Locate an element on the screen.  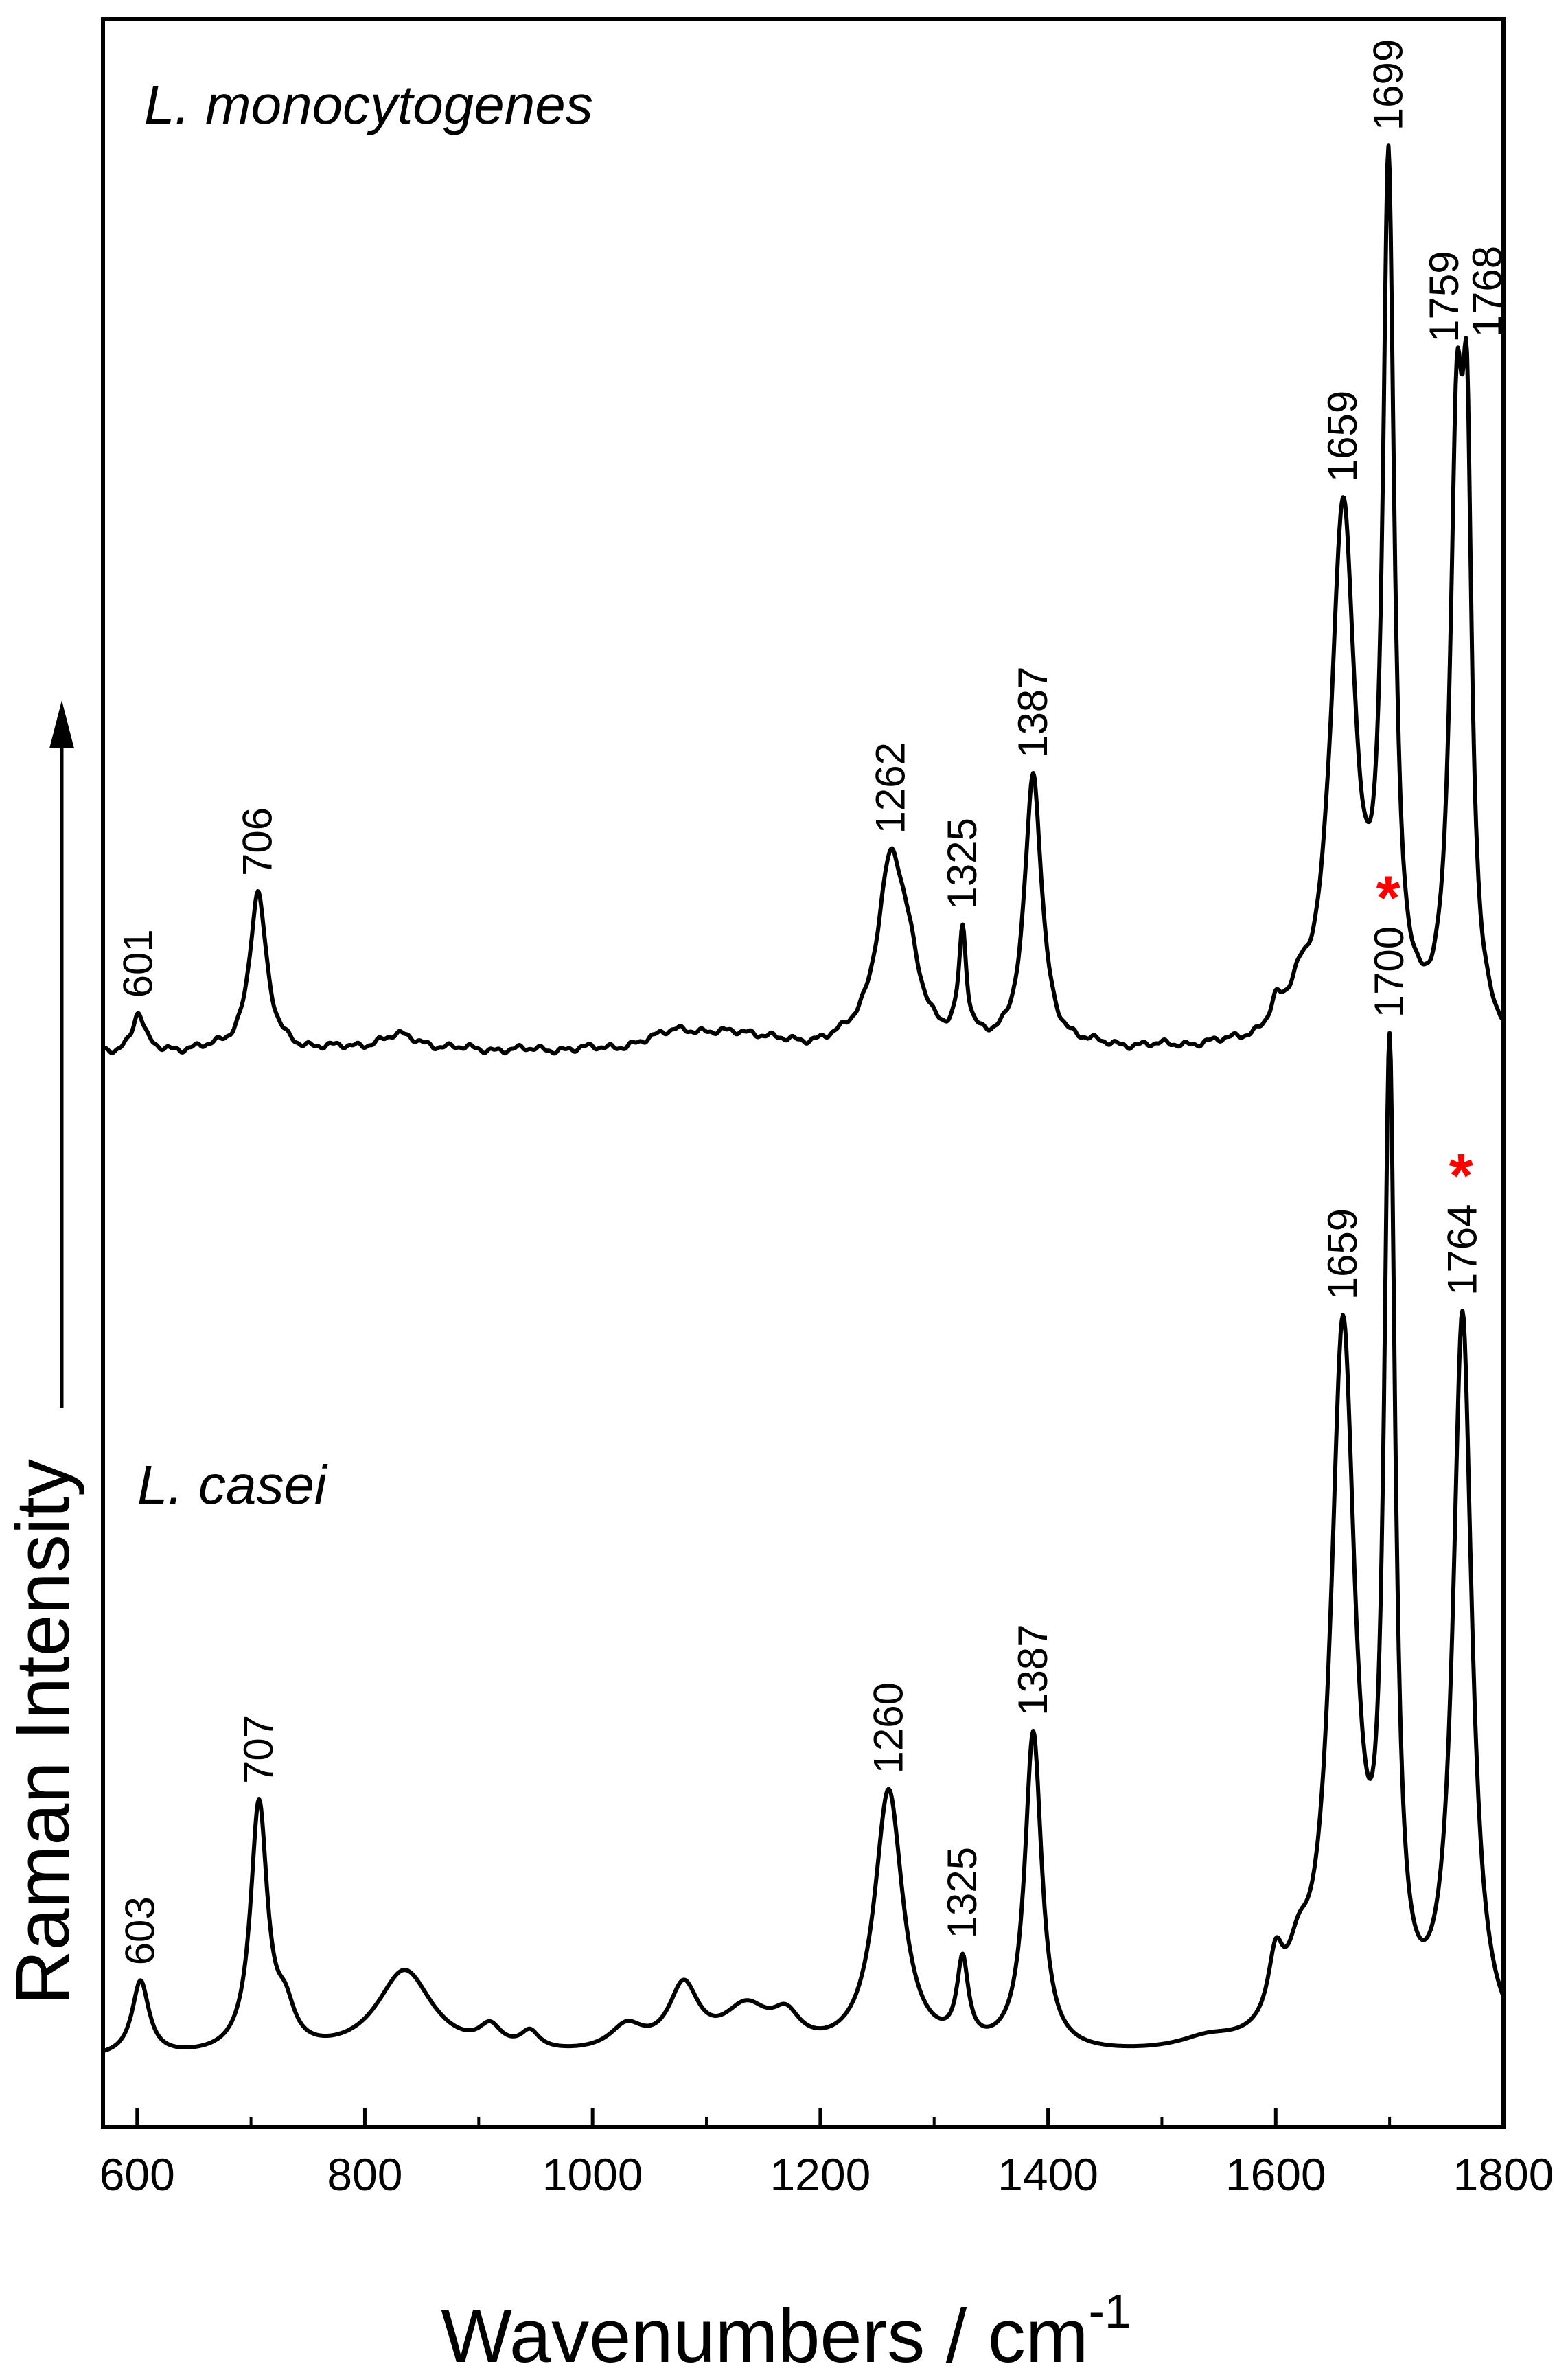
peak-label: 706 is located at coordinates (258, 841).